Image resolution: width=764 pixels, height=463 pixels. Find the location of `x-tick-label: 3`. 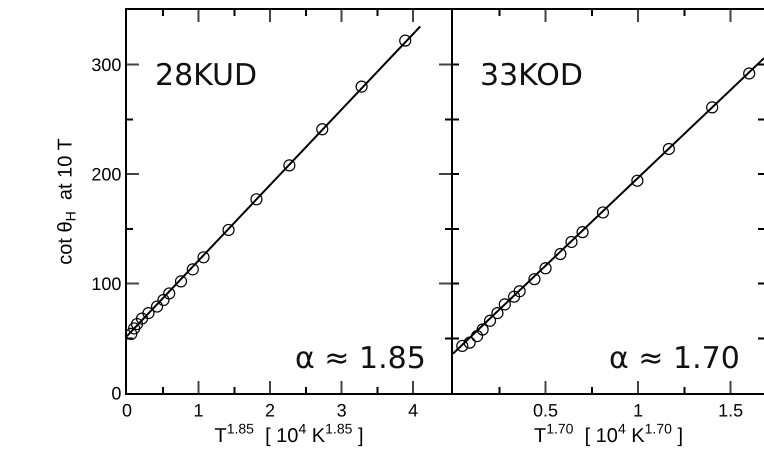

x-tick-label: 3 is located at coordinates (341, 410).